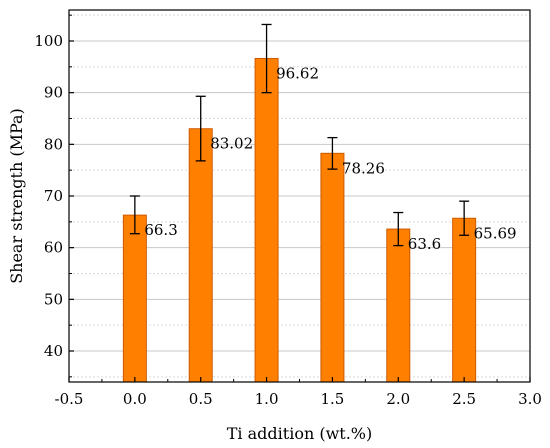 Image resolution: width=550 pixels, height=448 pixels. Describe the element at coordinates (53, 248) in the screenshot. I see `y-tick-label: 60` at that location.